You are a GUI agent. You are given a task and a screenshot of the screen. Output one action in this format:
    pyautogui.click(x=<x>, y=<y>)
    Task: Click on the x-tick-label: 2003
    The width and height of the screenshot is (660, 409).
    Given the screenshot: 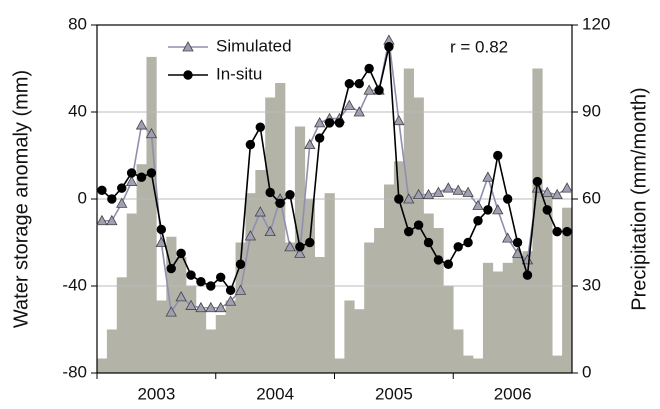 What is the action you would take?
    pyautogui.click(x=156, y=393)
    